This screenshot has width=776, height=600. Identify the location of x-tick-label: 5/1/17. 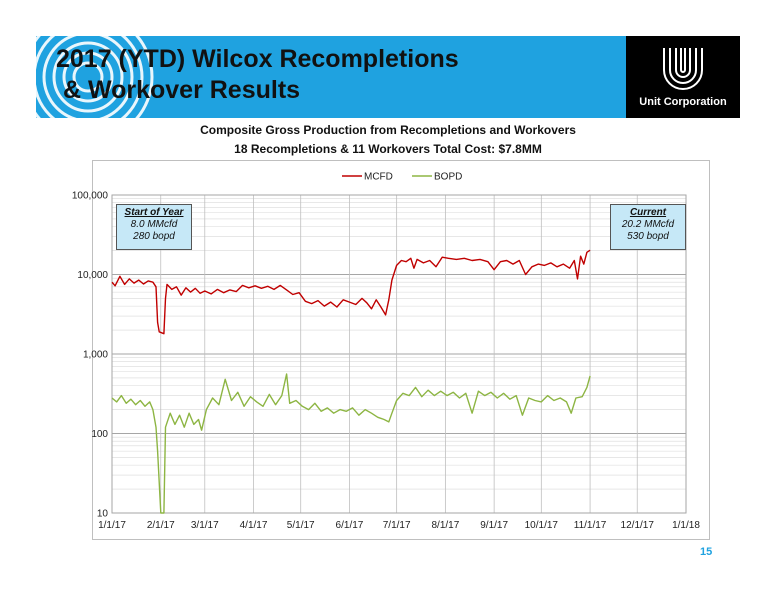
(301, 525).